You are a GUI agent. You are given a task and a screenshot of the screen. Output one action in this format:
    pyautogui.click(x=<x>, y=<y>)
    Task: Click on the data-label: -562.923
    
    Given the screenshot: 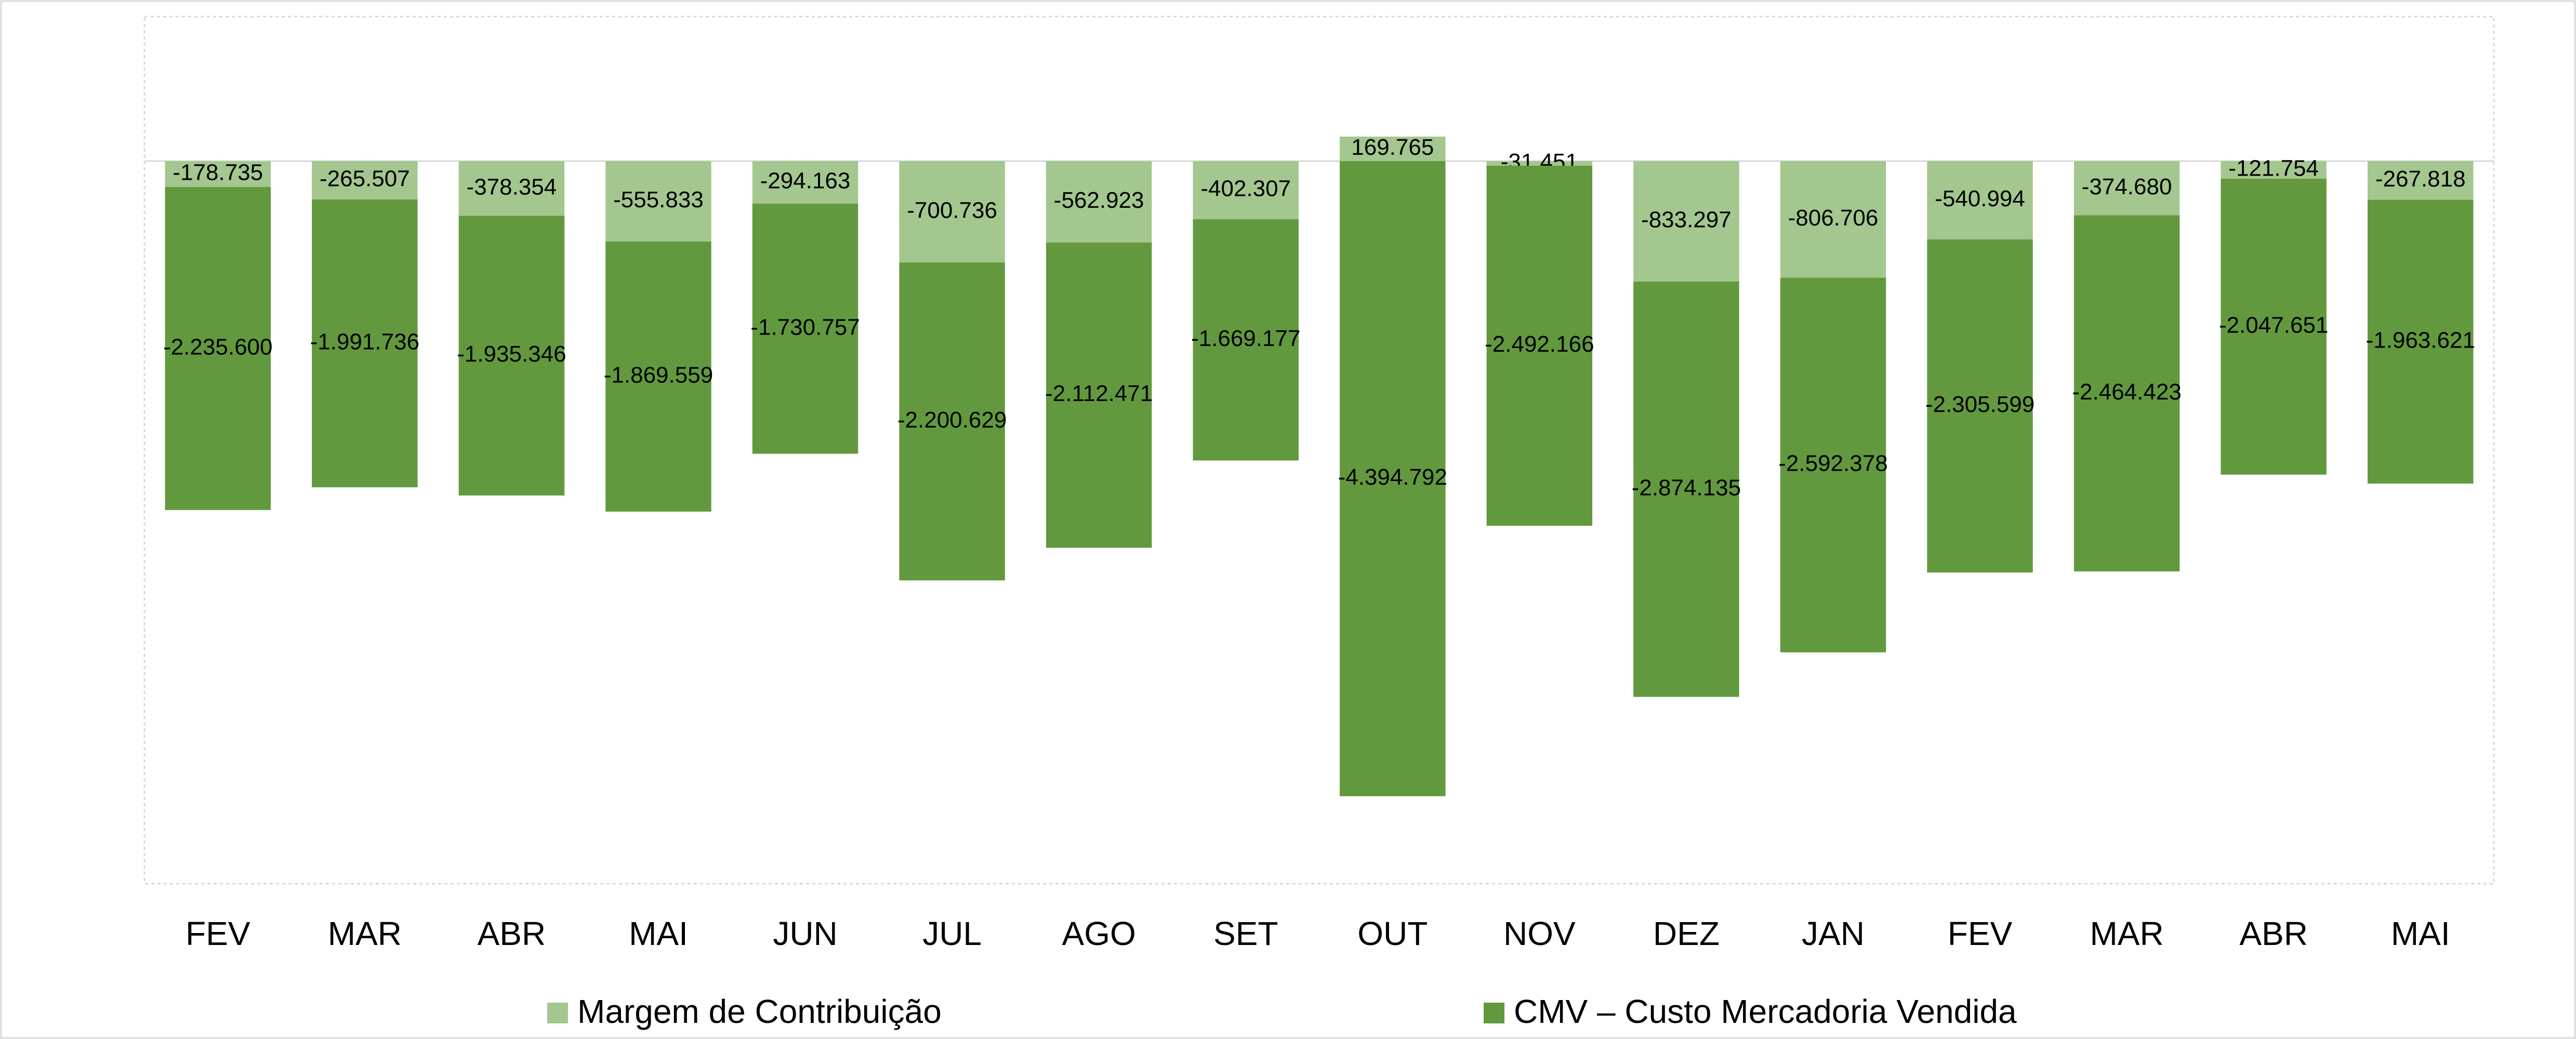 What is the action you would take?
    pyautogui.click(x=1099, y=200)
    